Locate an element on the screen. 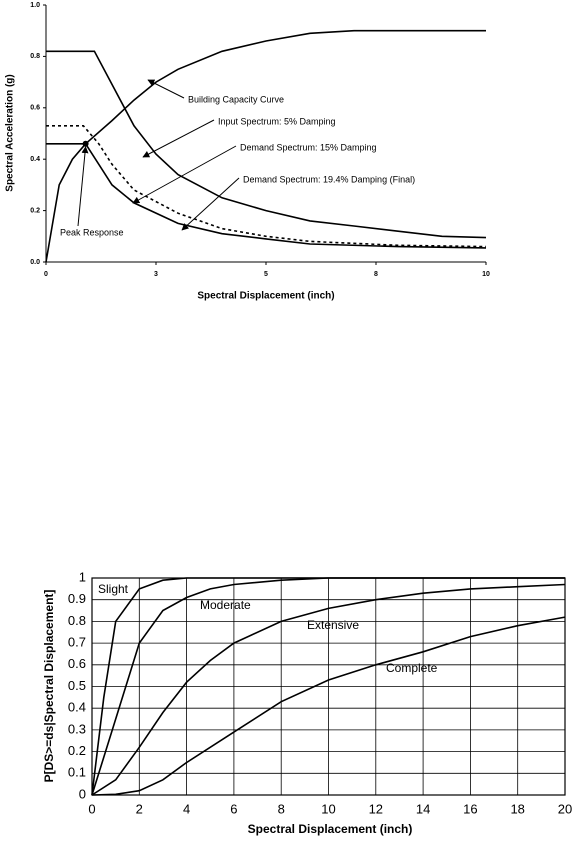 The width and height of the screenshot is (573, 844). x-tick-label: 14 is located at coordinates (423, 808).